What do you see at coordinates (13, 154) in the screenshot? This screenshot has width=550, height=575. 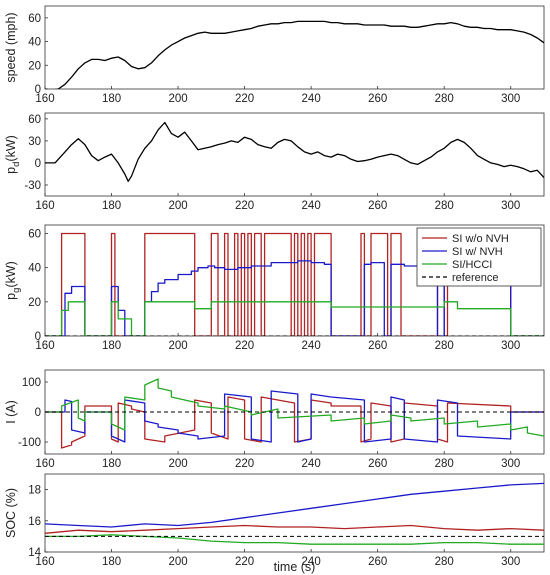 I see `y-axis-label: pd(kW)` at bounding box center [13, 154].